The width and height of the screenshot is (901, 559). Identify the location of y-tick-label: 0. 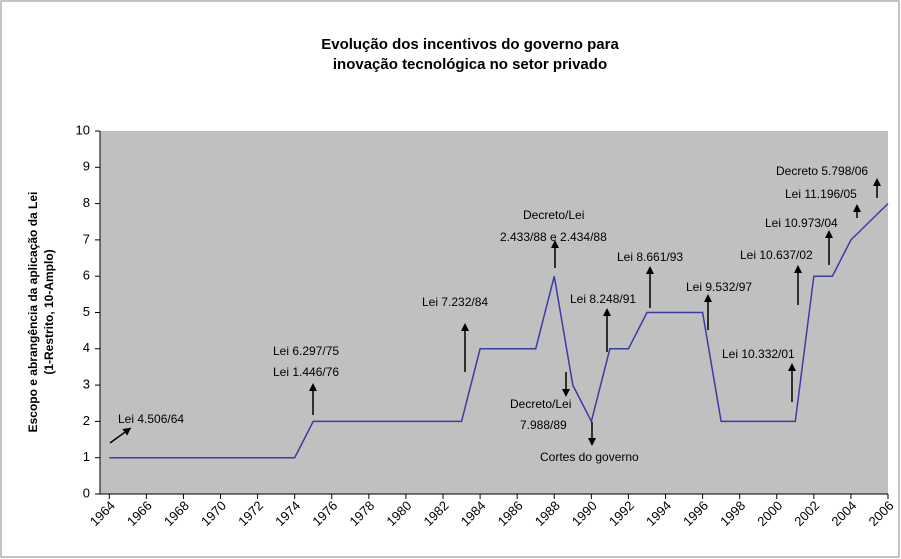
(86, 492).